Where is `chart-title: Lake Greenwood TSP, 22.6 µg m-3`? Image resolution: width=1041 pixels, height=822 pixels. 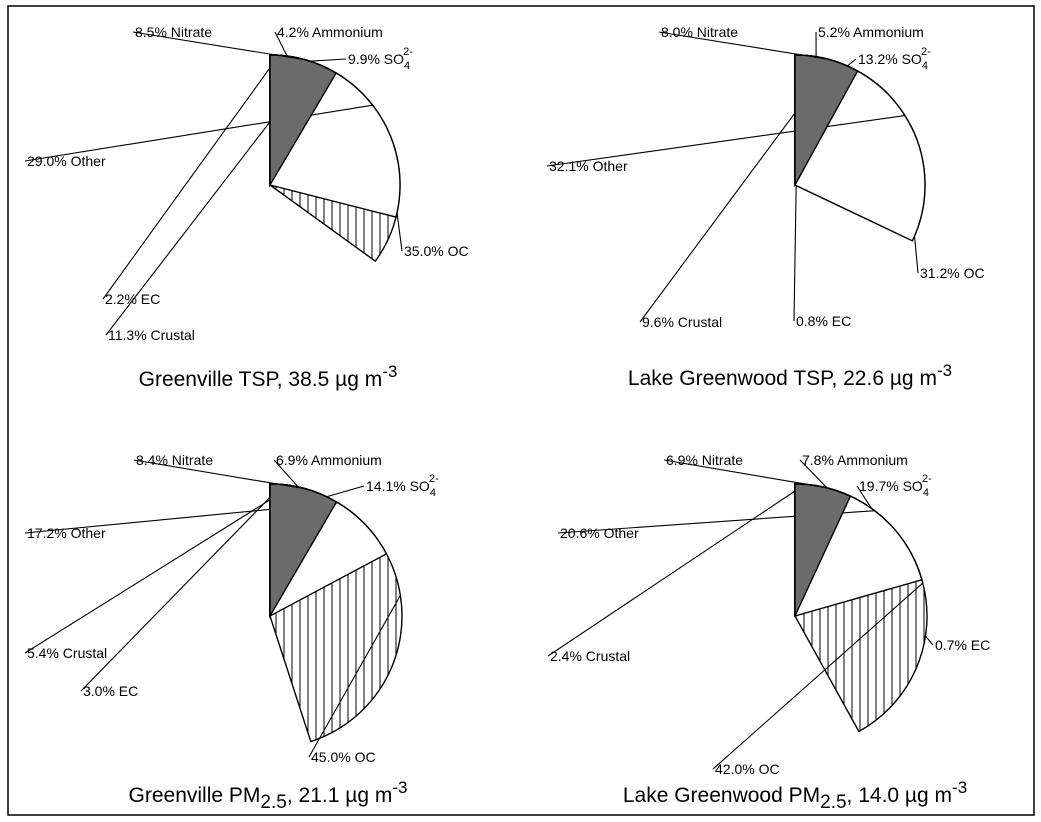 chart-title: Lake Greenwood TSP, 22.6 µg m-3 is located at coordinates (790, 375).